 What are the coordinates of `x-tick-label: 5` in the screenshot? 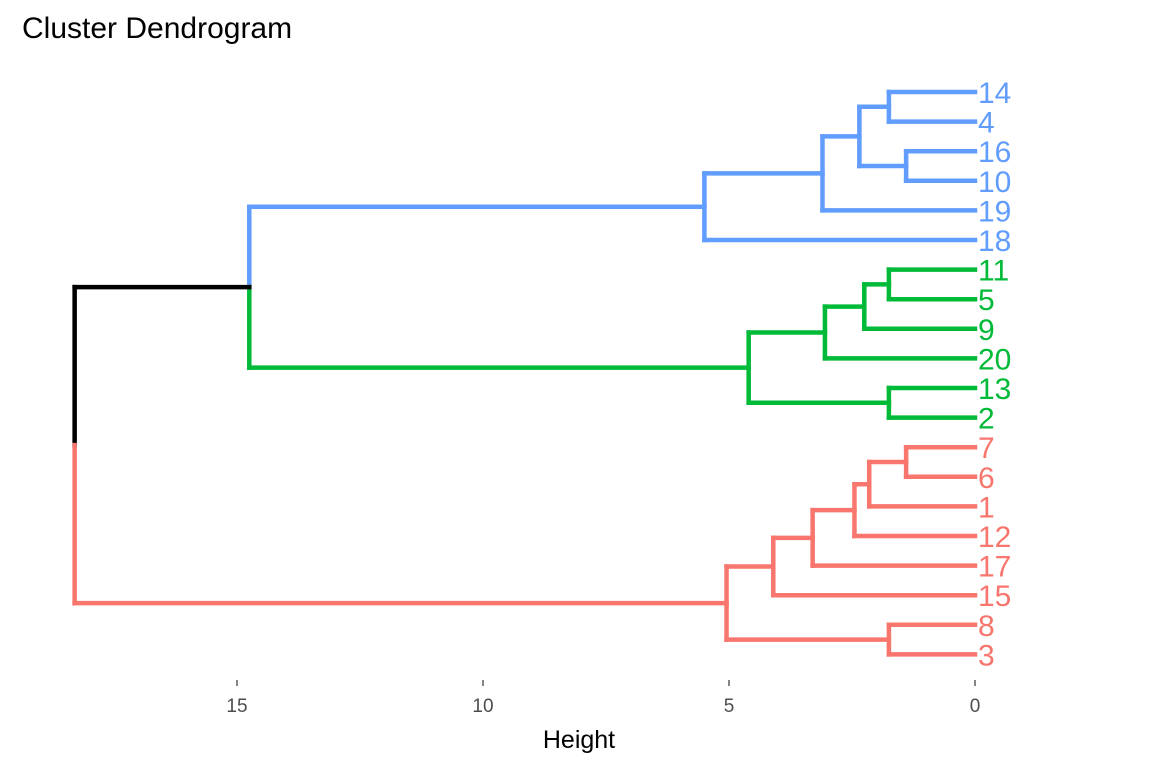 It's located at (729, 706).